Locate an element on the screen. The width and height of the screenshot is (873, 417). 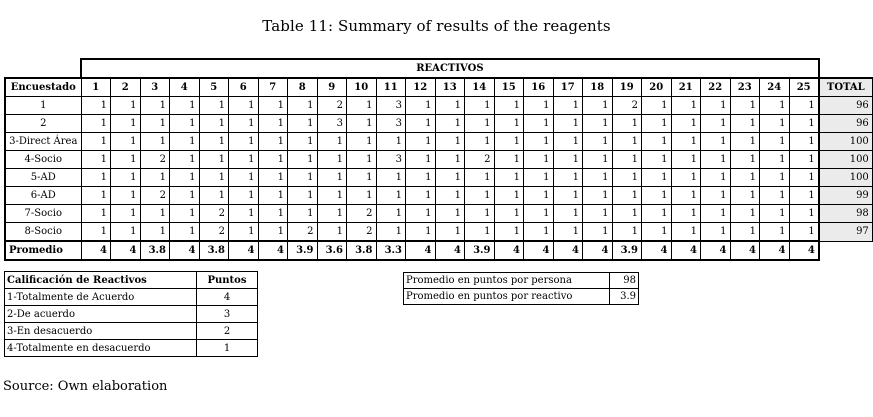
legend-header-row: Calificación de Reactivos Puntos is located at coordinates (131, 280).